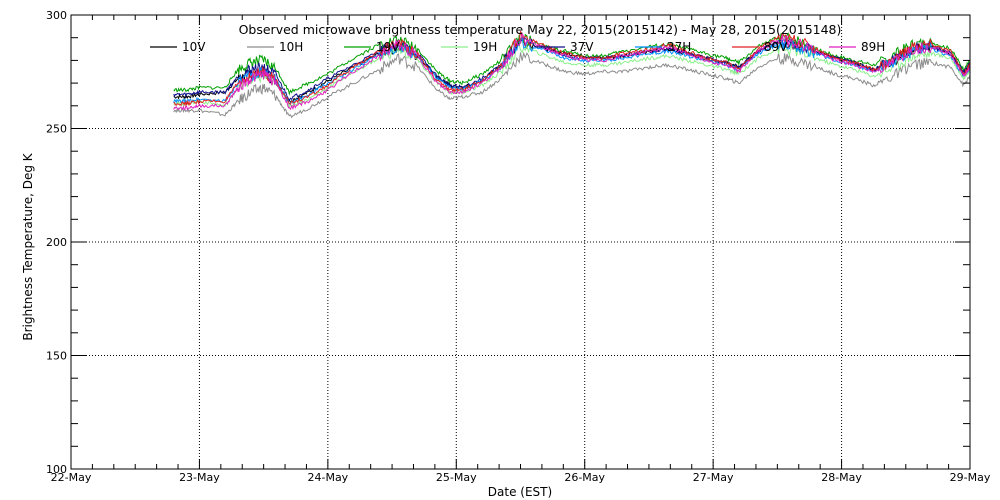  I want to click on x-axis-title: Date (EST), so click(520, 492).